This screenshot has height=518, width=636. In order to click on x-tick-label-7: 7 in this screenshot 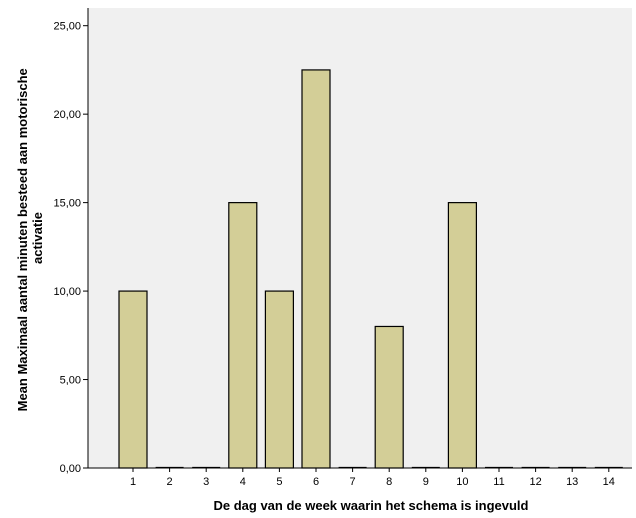, I will do `click(353, 482)`.